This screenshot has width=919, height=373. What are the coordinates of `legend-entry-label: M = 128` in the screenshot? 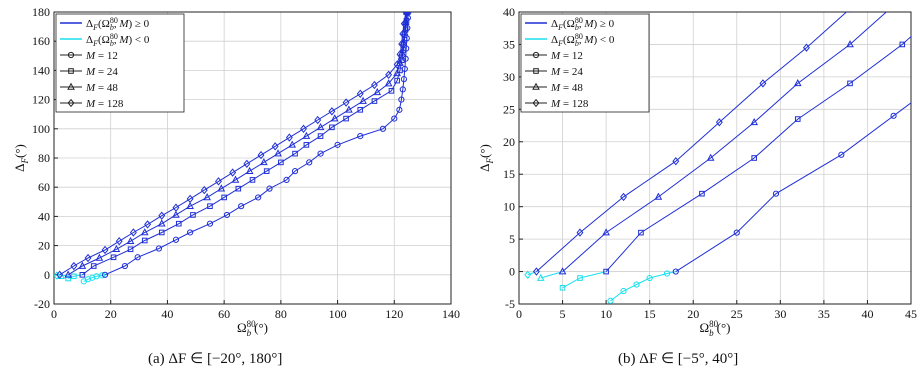 It's located at (104, 104).